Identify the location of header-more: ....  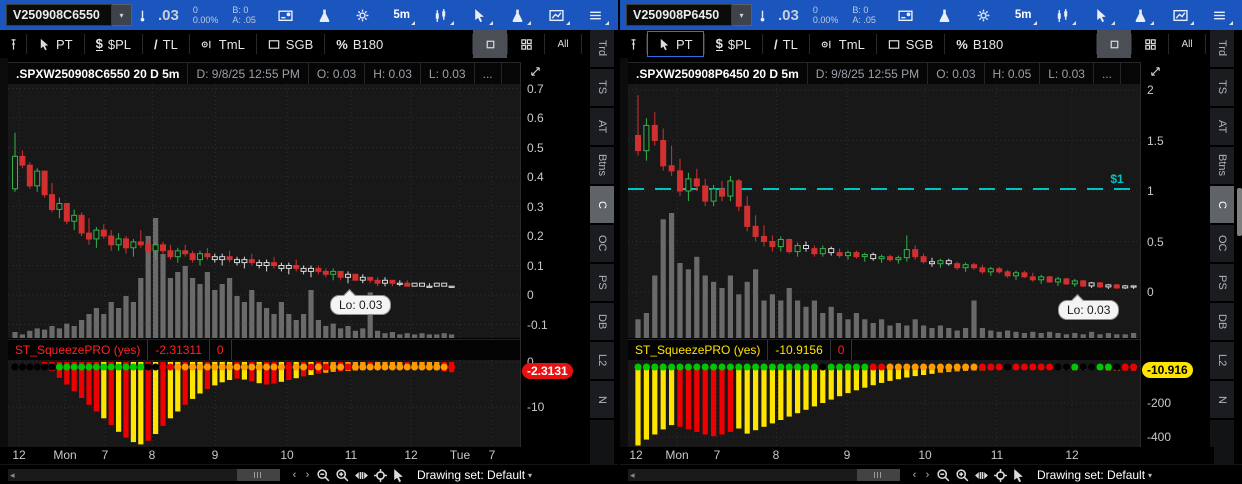
(488, 73).